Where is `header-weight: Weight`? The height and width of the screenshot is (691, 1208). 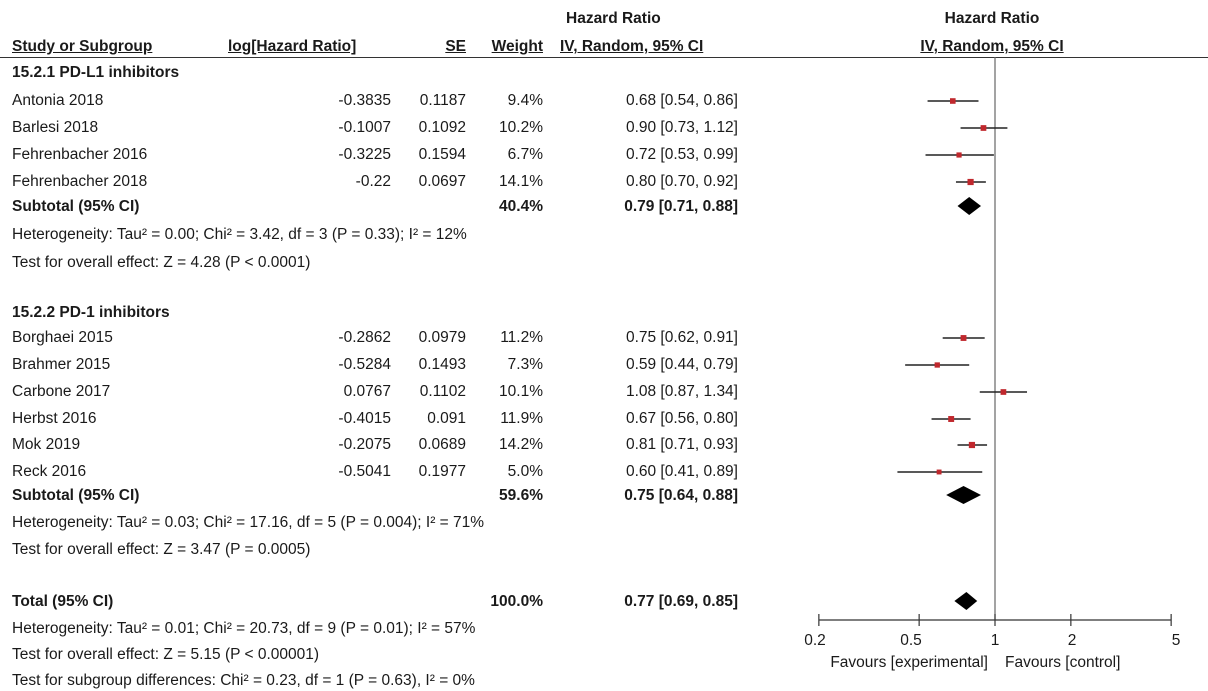 header-weight: Weight is located at coordinates (517, 46).